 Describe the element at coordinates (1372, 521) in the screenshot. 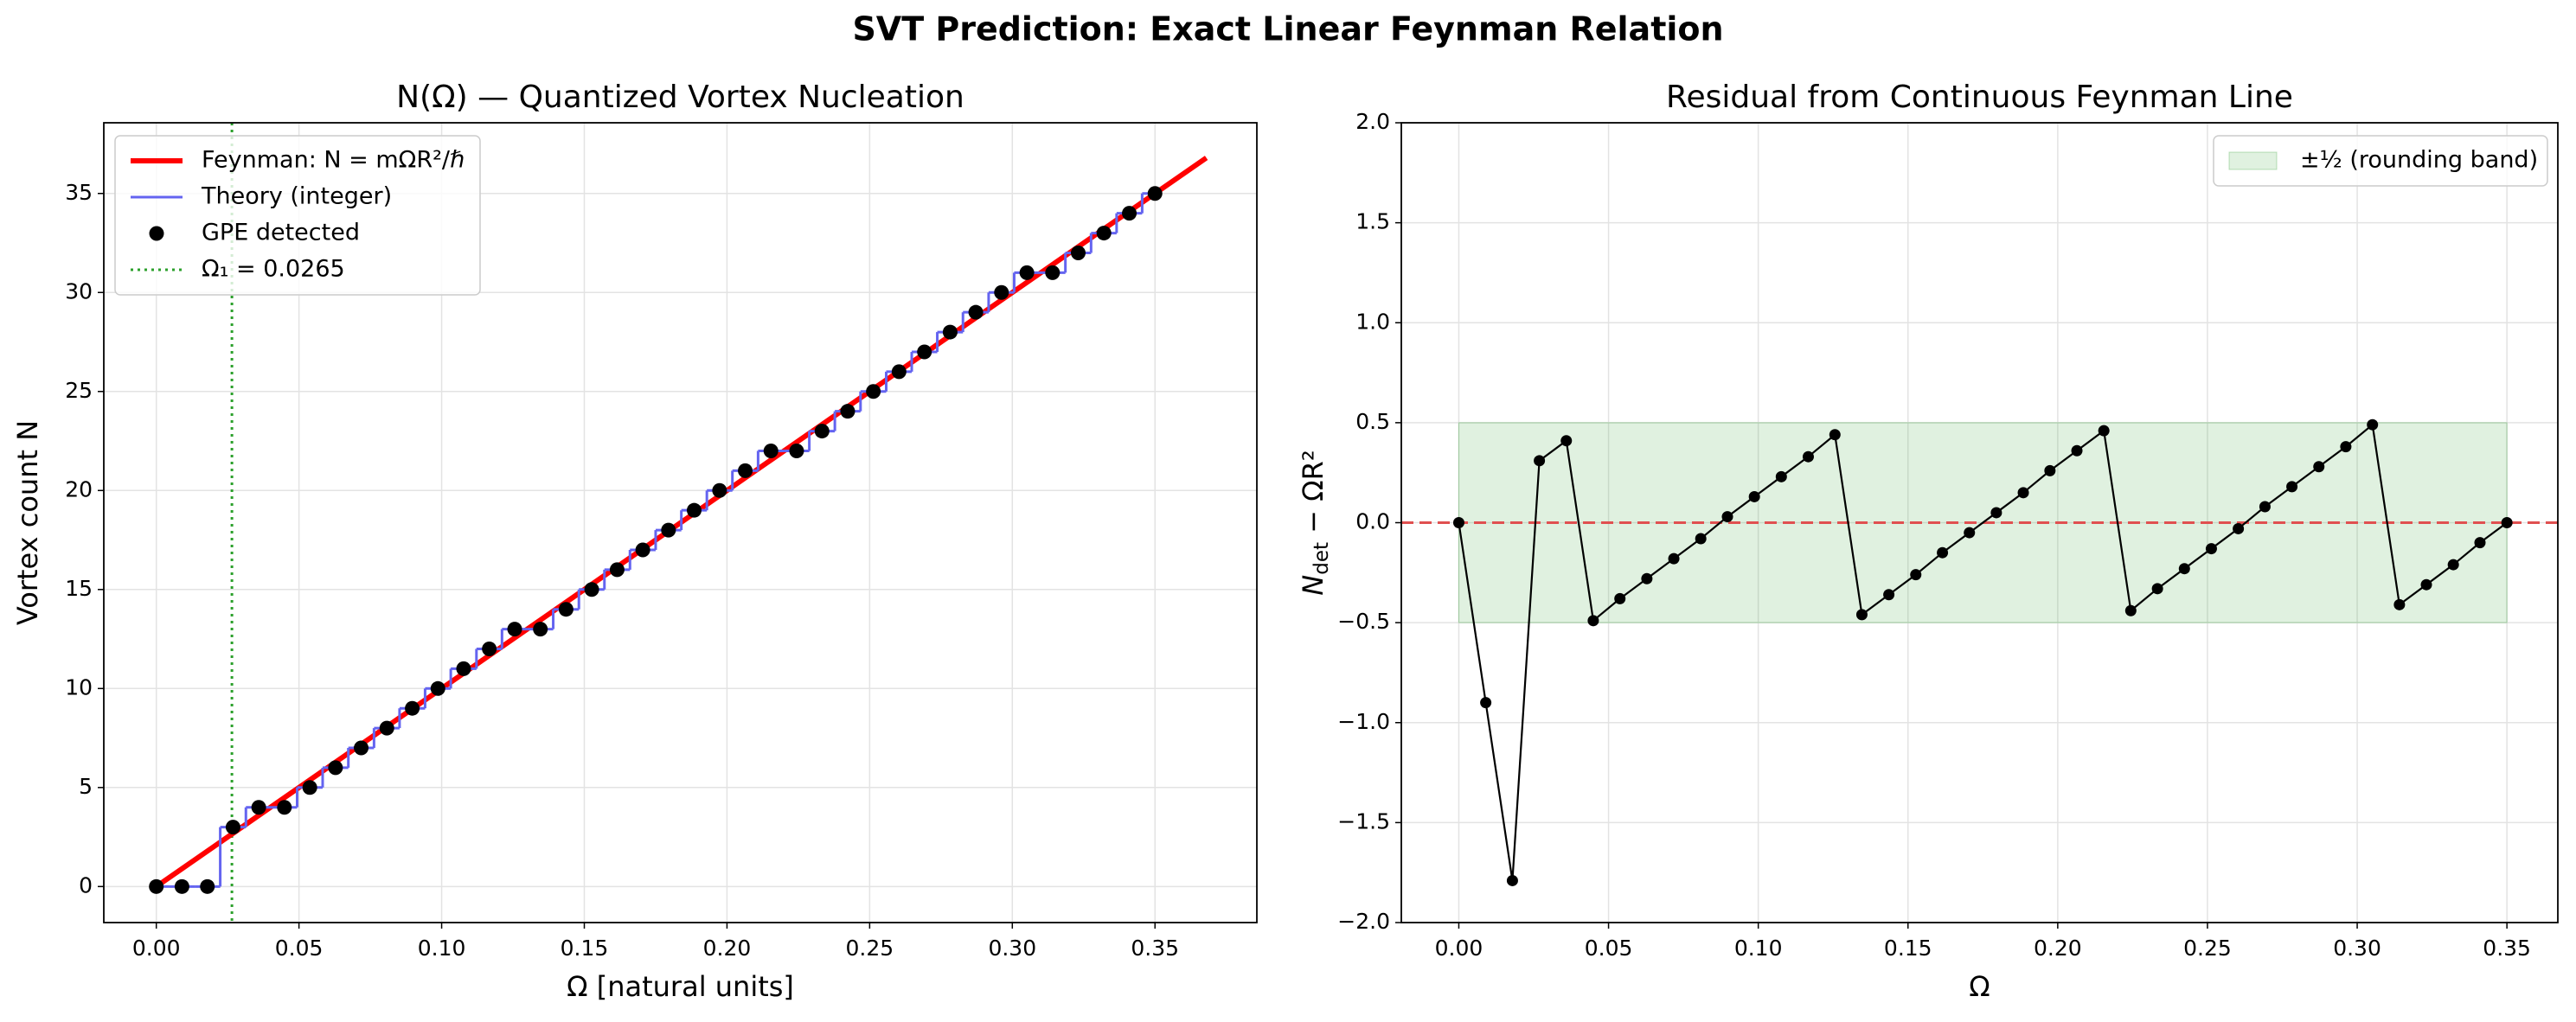

I see `y-tick-label: 0.0` at that location.